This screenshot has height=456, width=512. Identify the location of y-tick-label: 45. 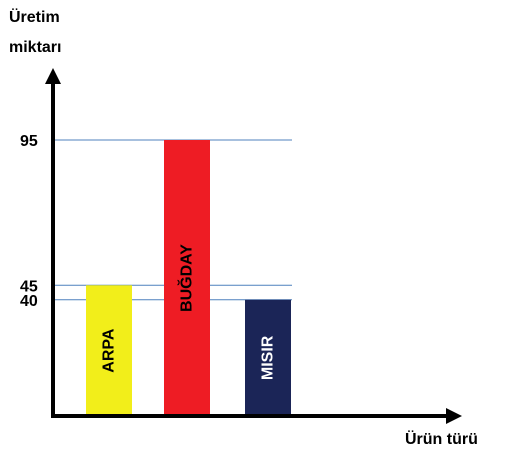
(29, 286).